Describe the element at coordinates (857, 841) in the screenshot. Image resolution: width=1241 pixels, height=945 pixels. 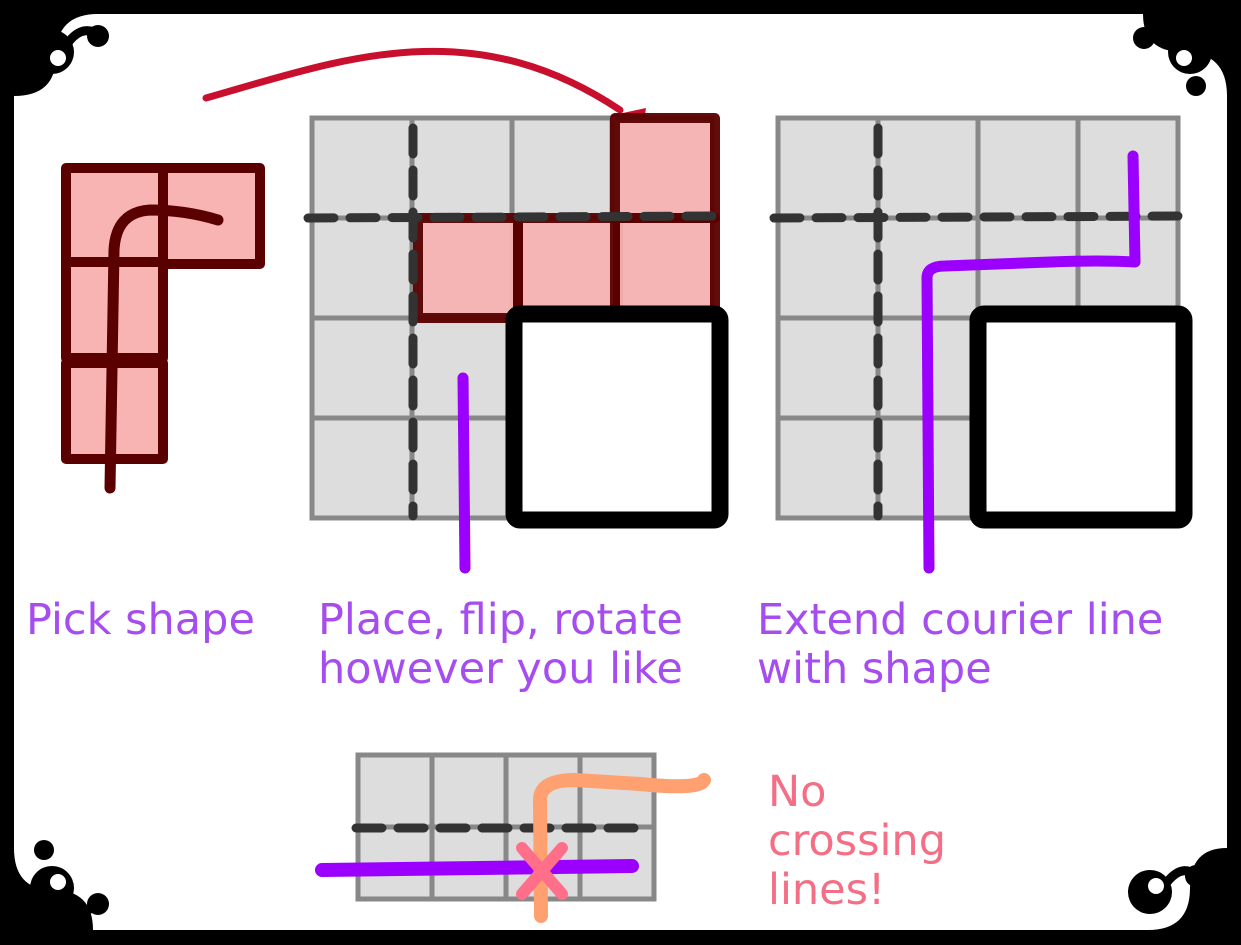
I see `rule-caption-no-crossing: No crossing lines!` at that location.